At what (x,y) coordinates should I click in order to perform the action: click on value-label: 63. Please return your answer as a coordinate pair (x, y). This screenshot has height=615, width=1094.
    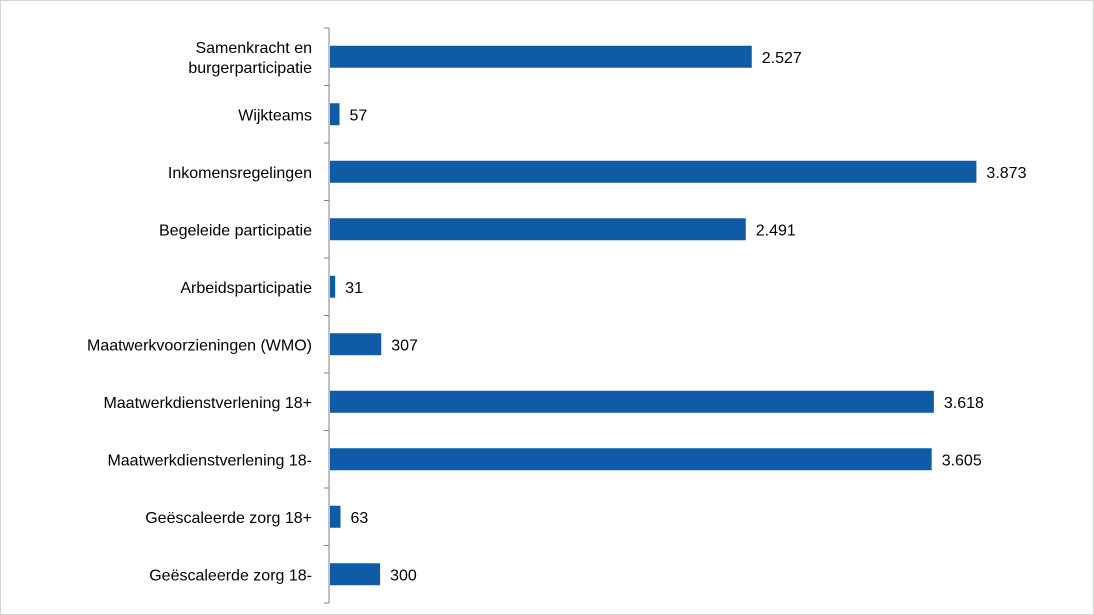
    Looking at the image, I should click on (360, 518).